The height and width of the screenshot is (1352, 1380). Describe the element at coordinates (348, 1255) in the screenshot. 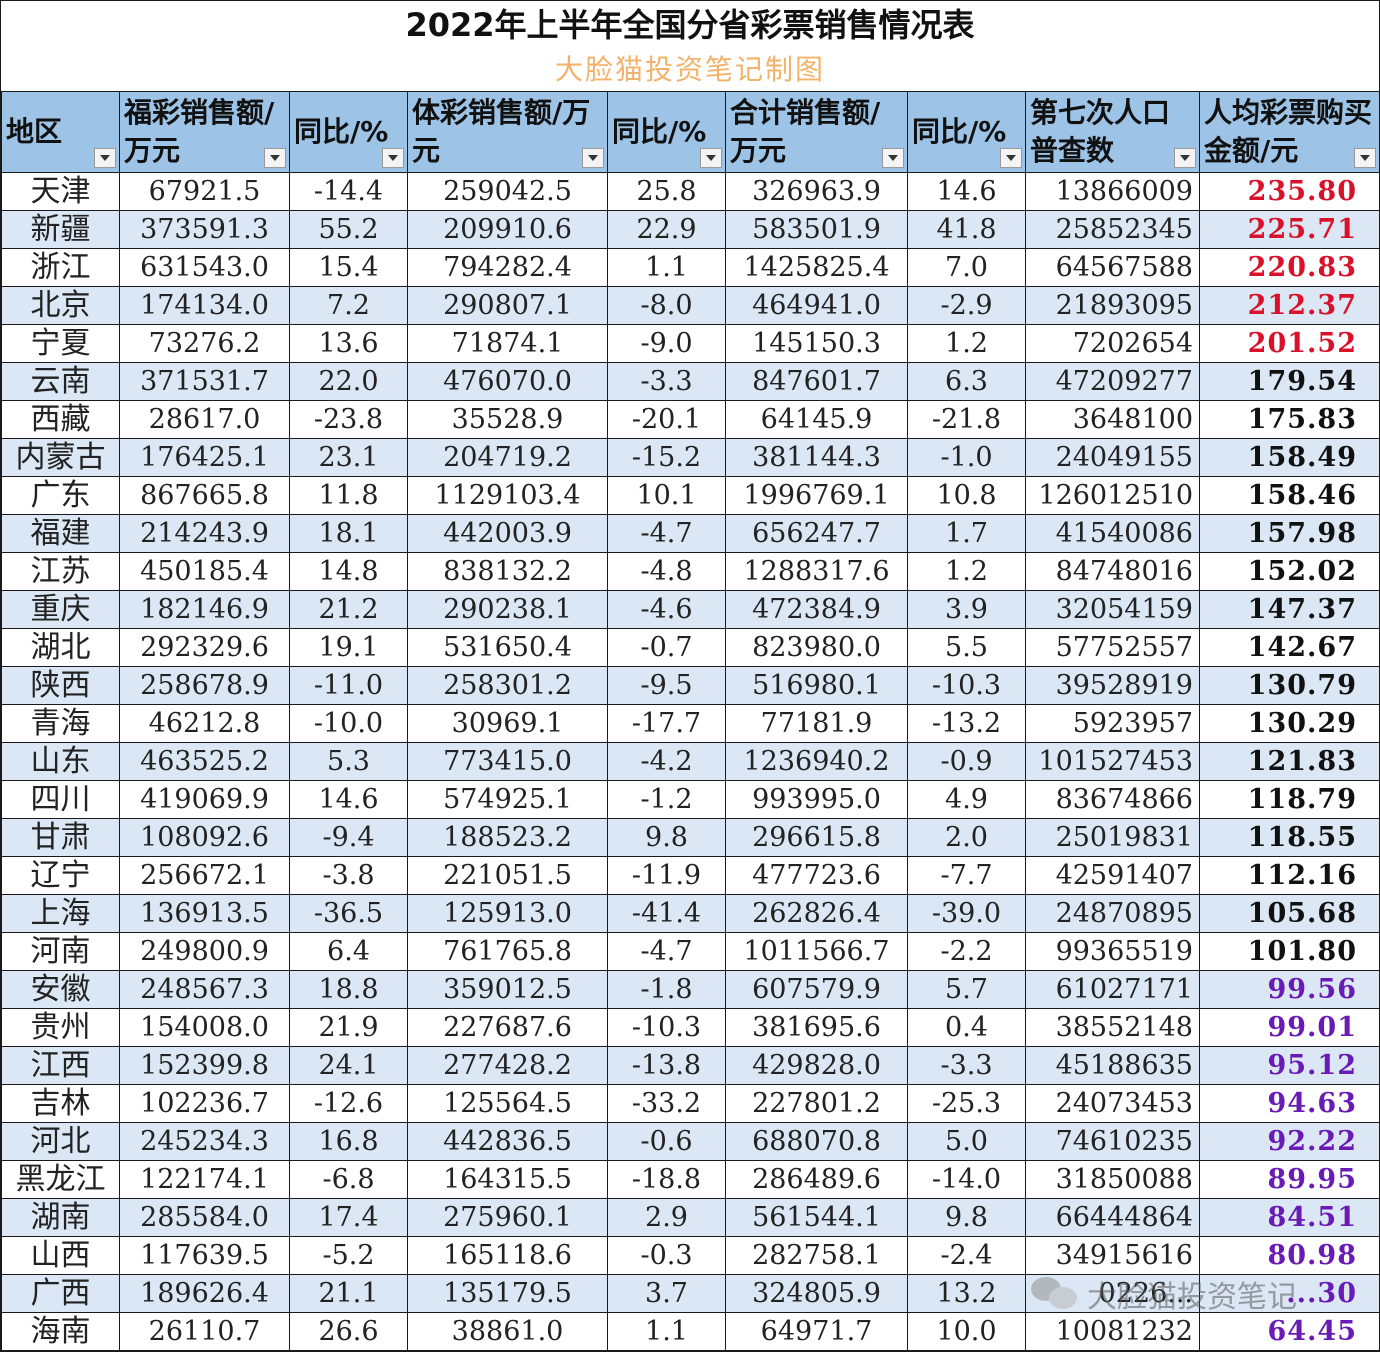

I see `table-cell: -5.2` at that location.